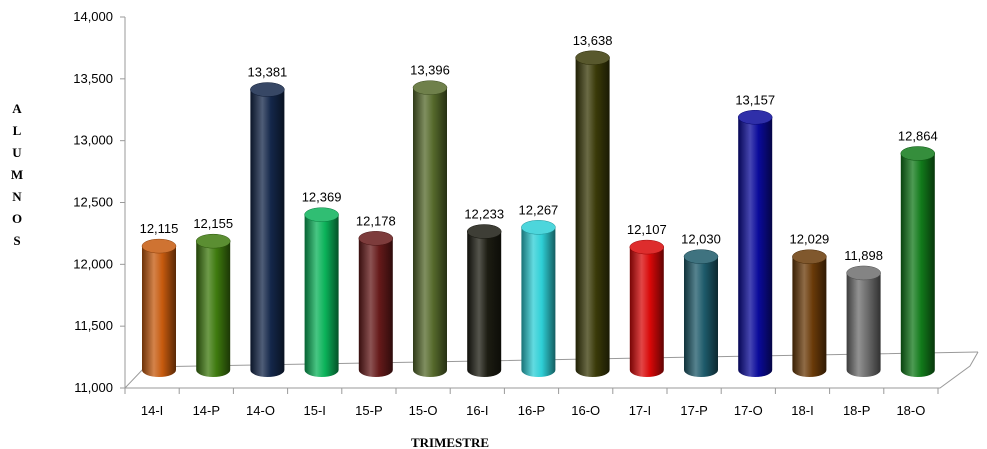  I want to click on x-tick-label: 15-O, so click(423, 410).